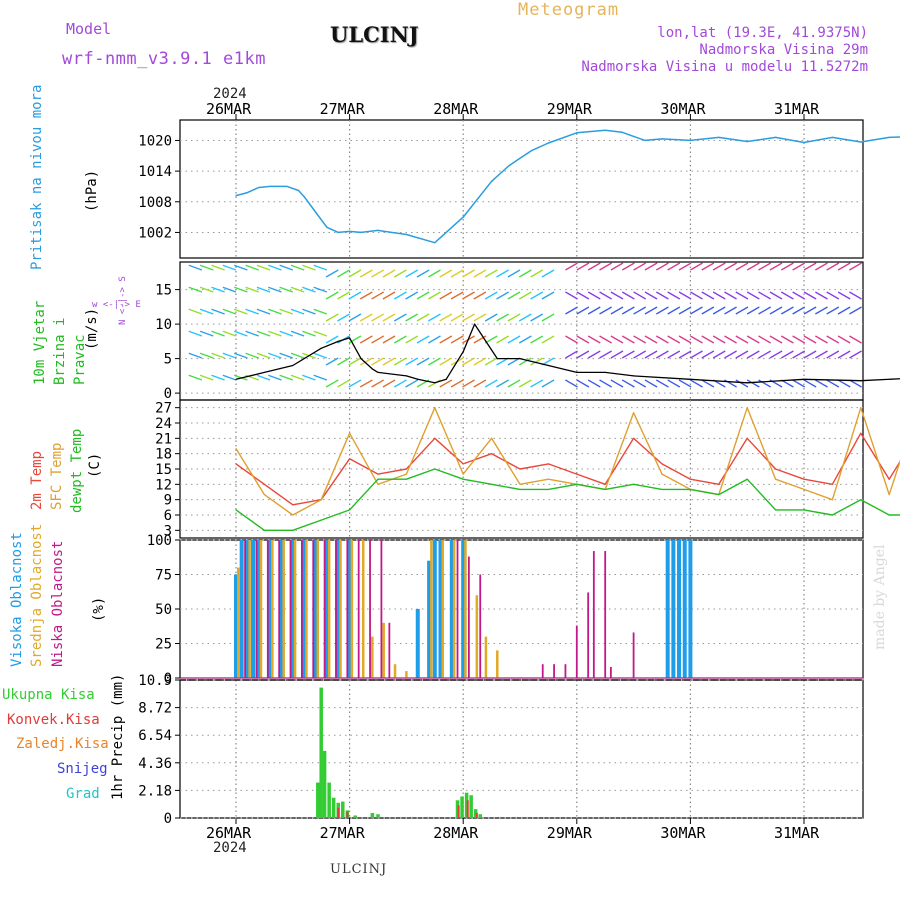 This screenshot has height=900, width=900. Describe the element at coordinates (163, 485) in the screenshot. I see `y-tick-label: 12` at that location.